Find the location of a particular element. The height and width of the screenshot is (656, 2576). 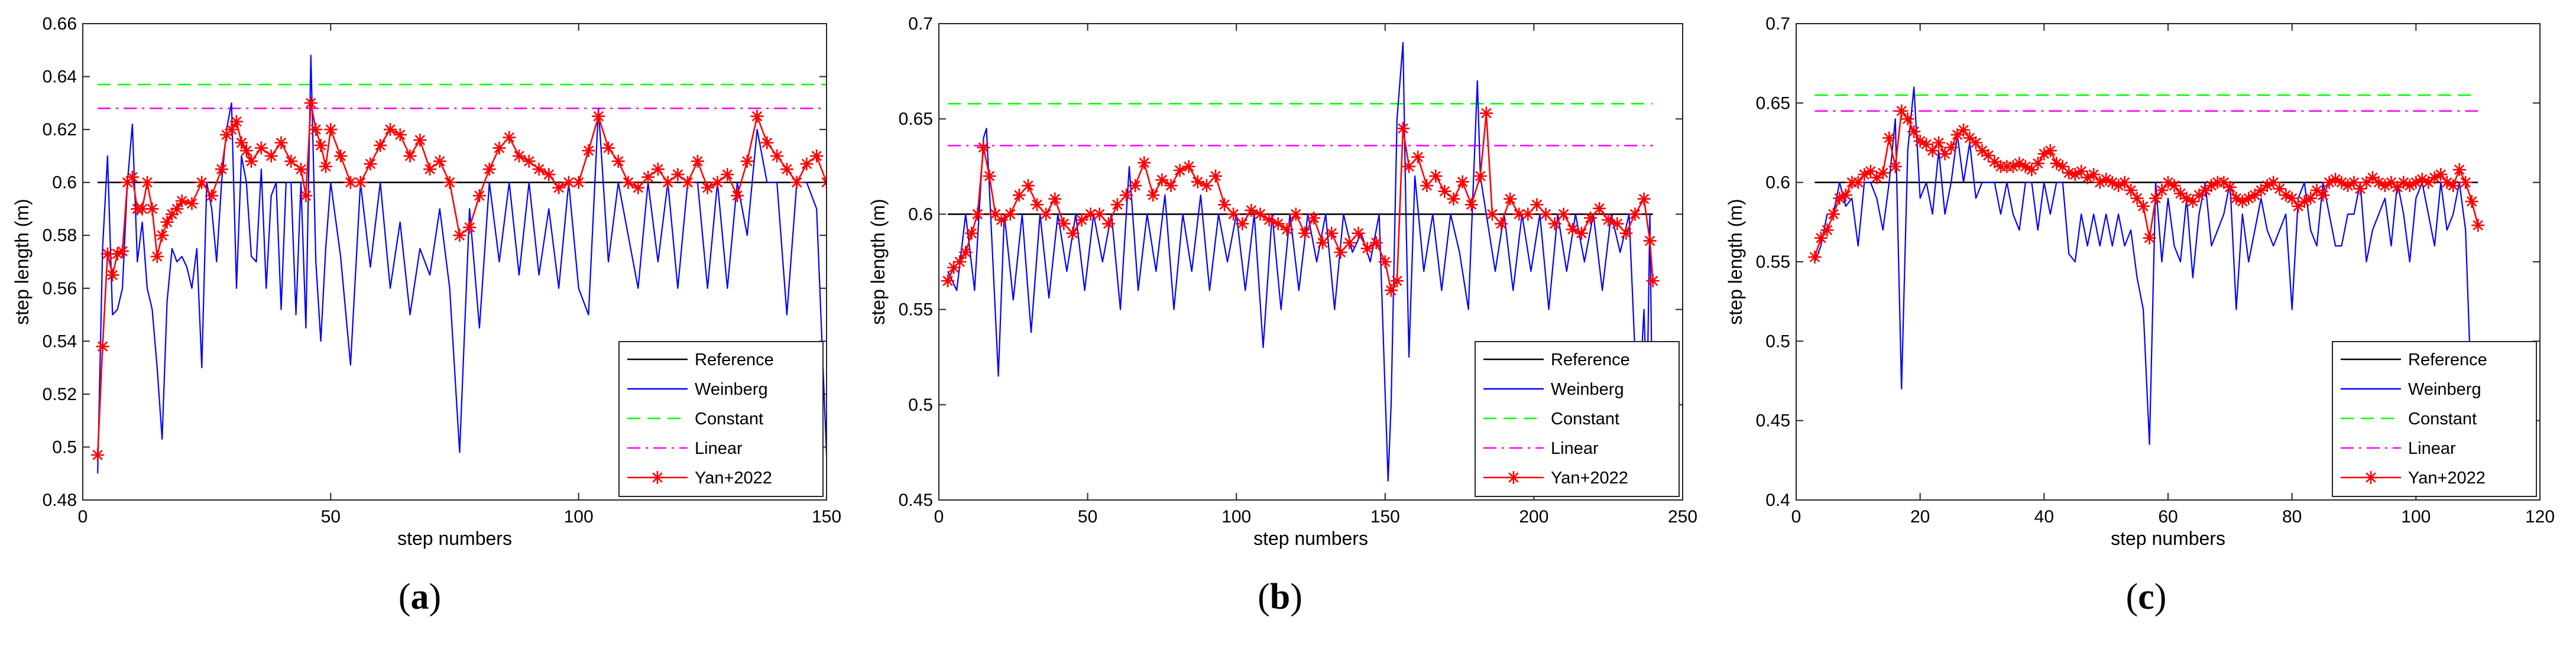

plot-lines is located at coordinates (2146, 266).